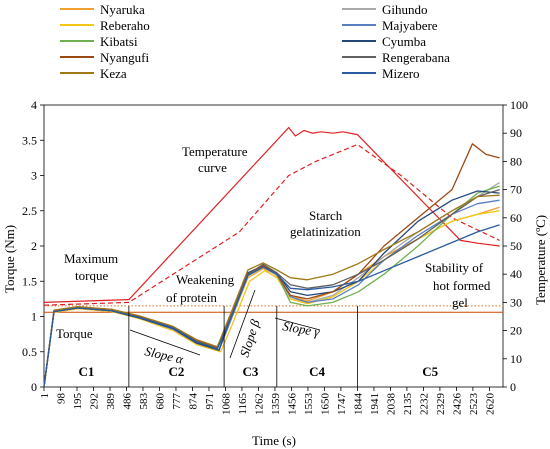 This screenshot has height=449, width=550. I want to click on y-axis-right-title: Temperature (ºC), so click(540, 260).